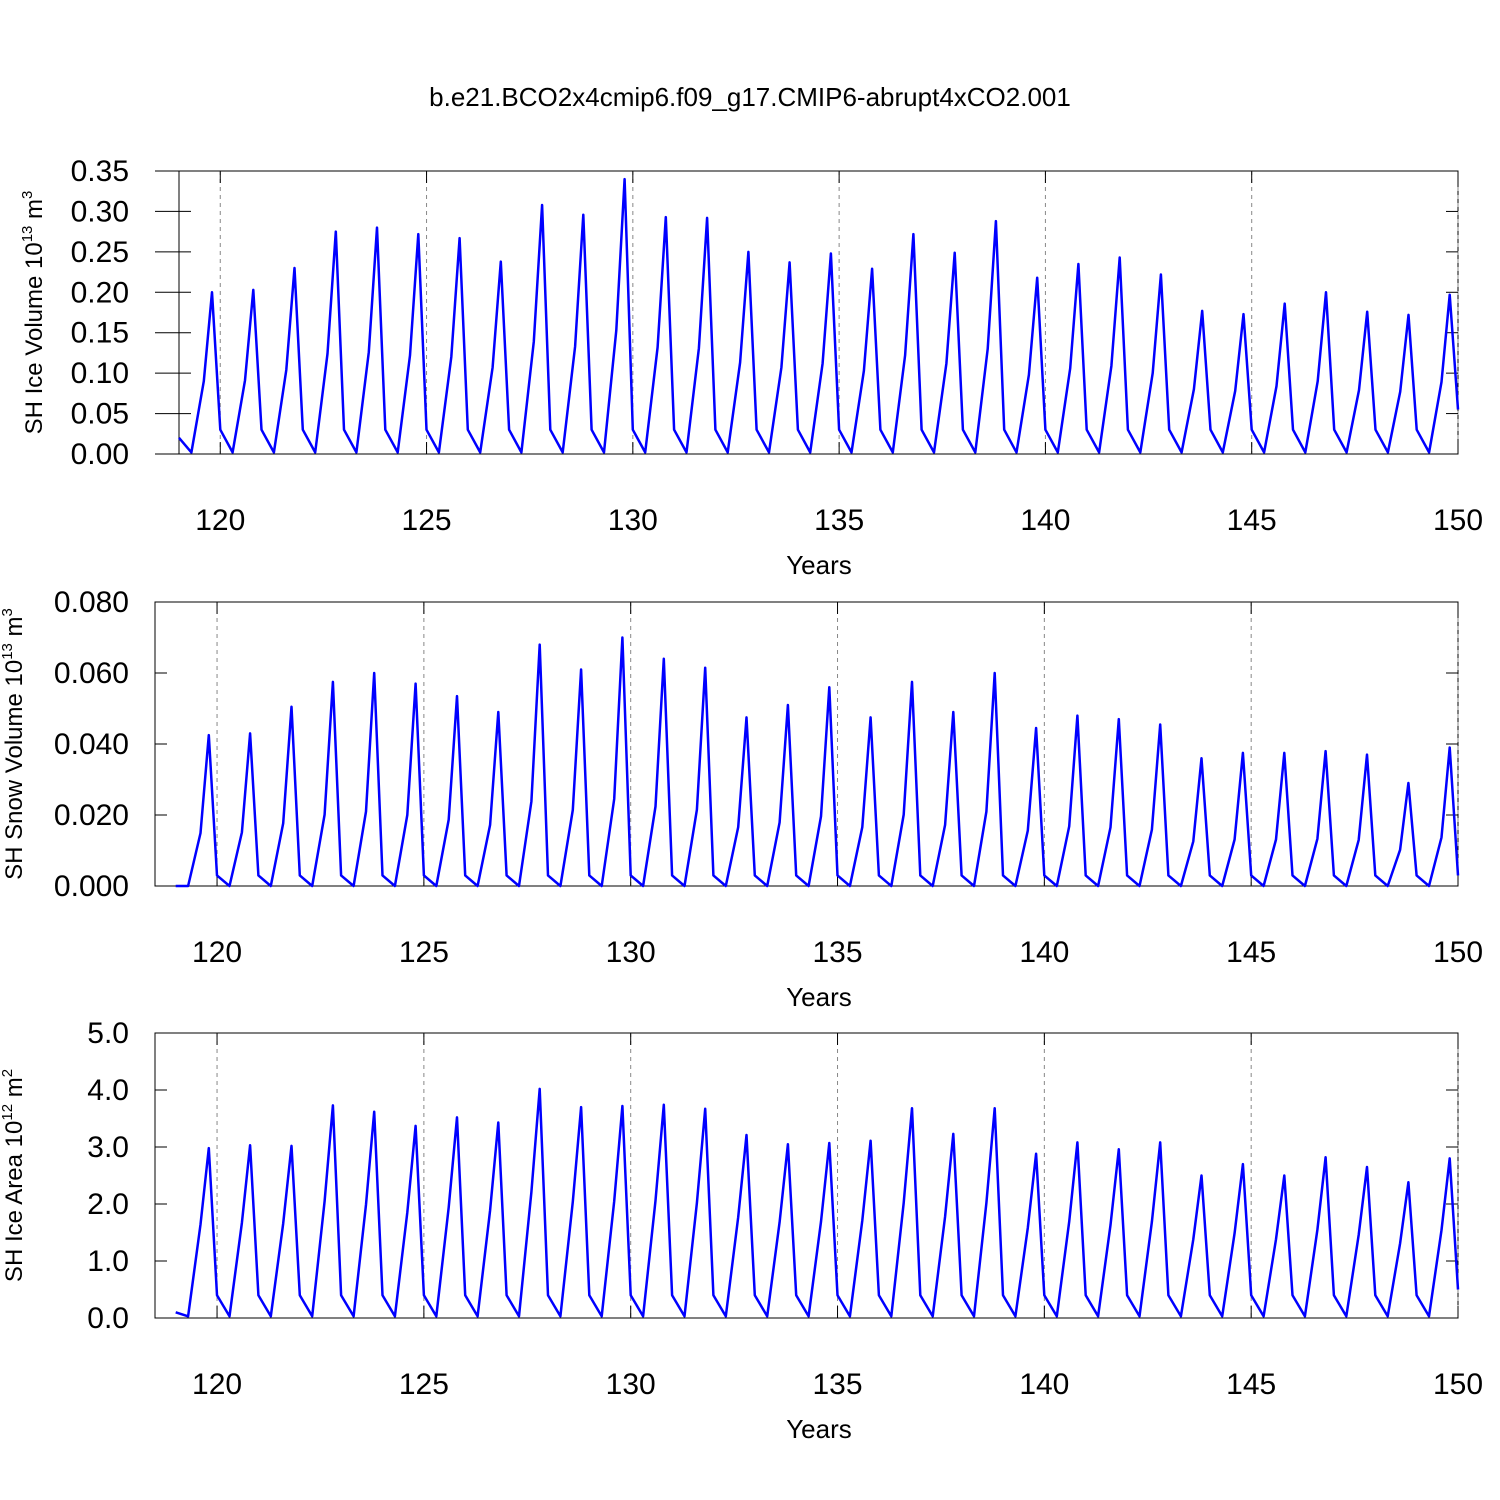 The width and height of the screenshot is (1500, 1500). Describe the element at coordinates (100, 292) in the screenshot. I see `y-tick-label: 0.20` at that location.